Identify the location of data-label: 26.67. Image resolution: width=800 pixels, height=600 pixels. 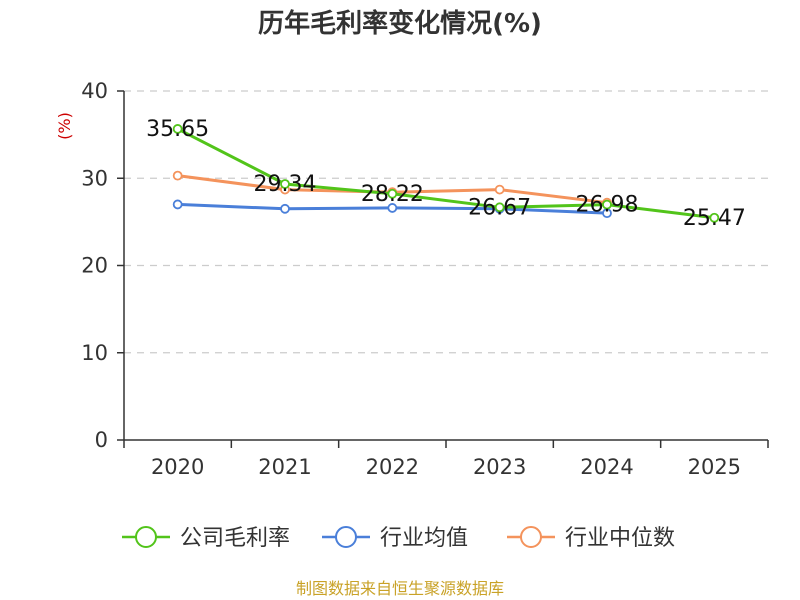
(499, 207).